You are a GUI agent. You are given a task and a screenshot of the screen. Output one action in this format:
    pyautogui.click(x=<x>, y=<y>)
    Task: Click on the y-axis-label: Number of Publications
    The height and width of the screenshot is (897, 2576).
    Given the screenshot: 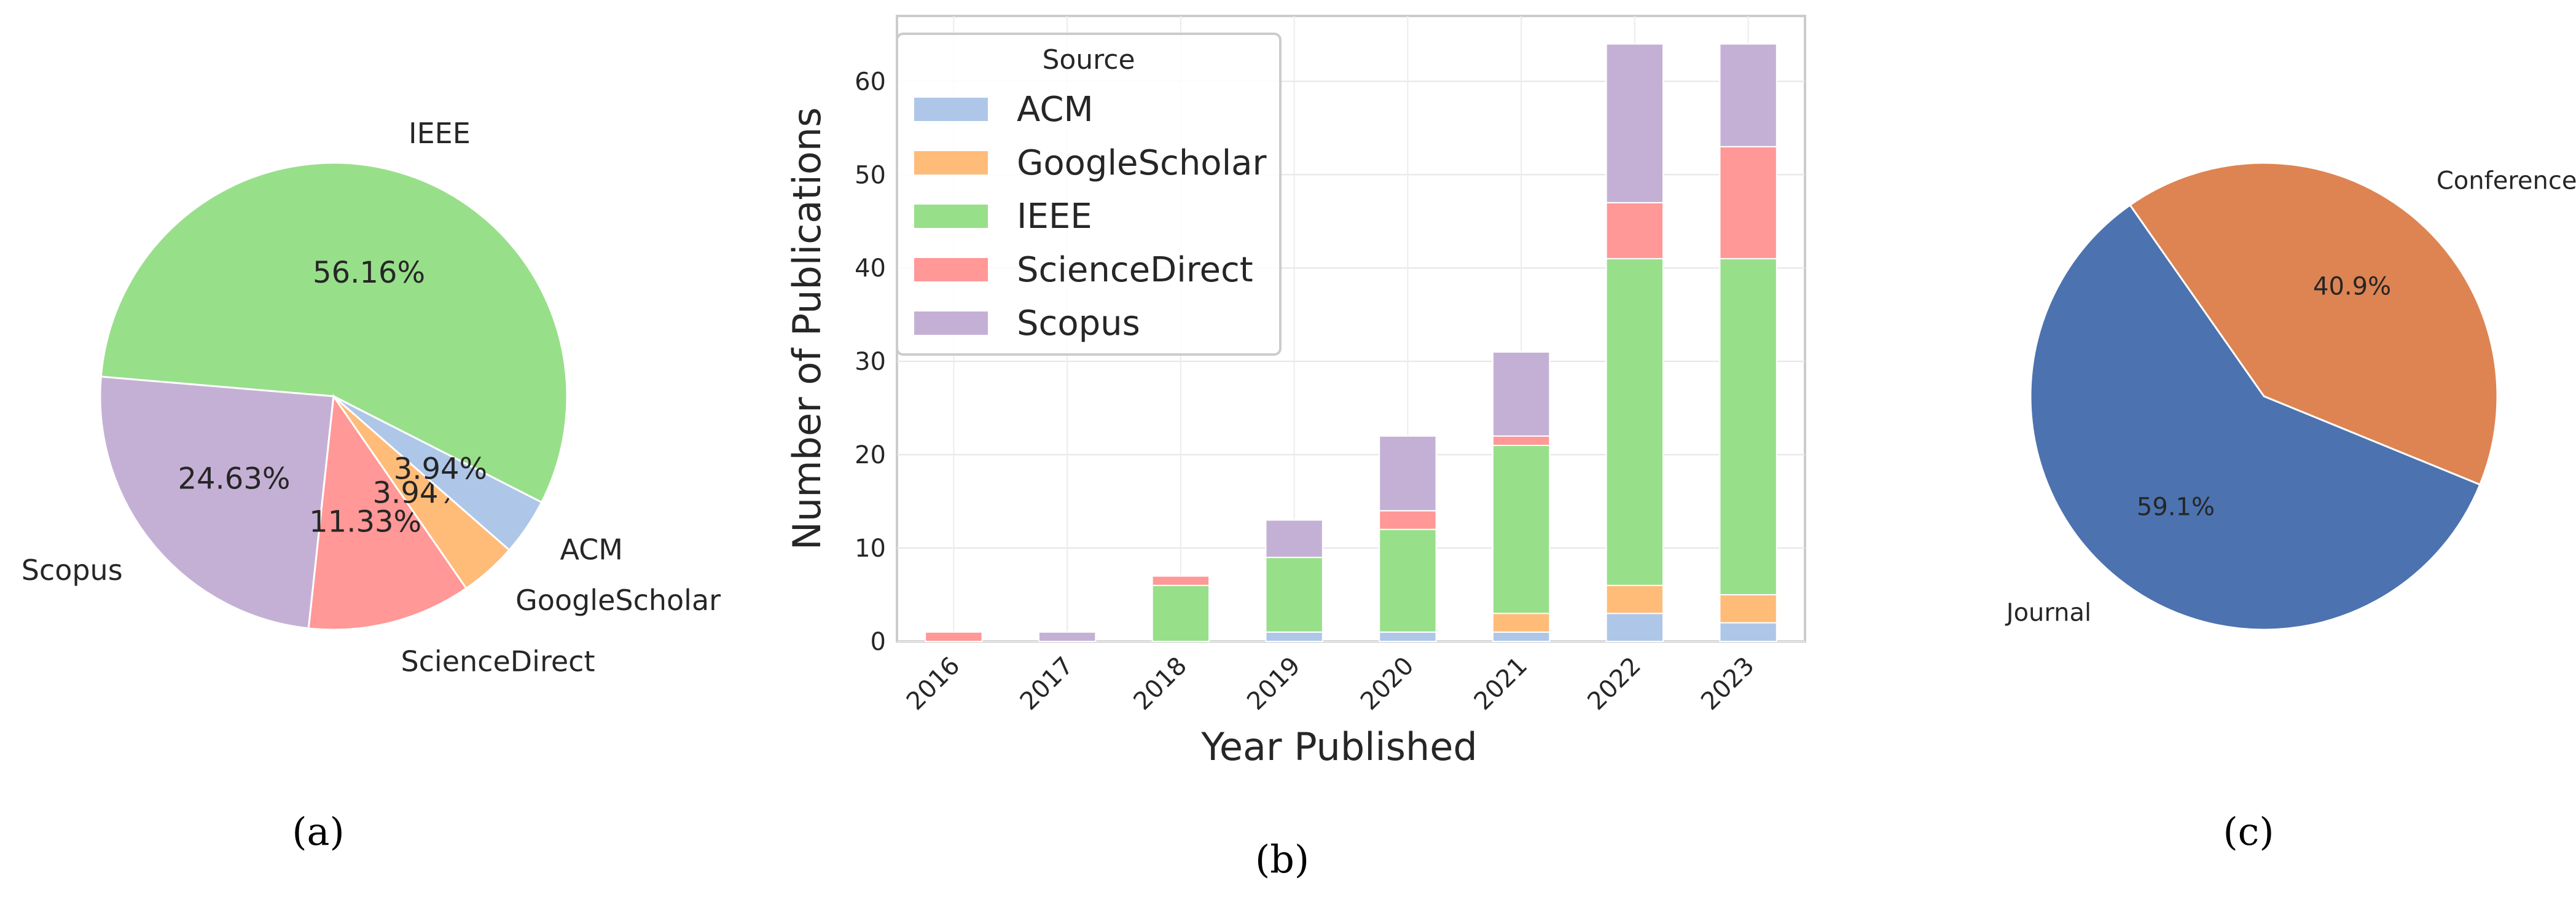 What is the action you would take?
    pyautogui.click(x=807, y=329)
    